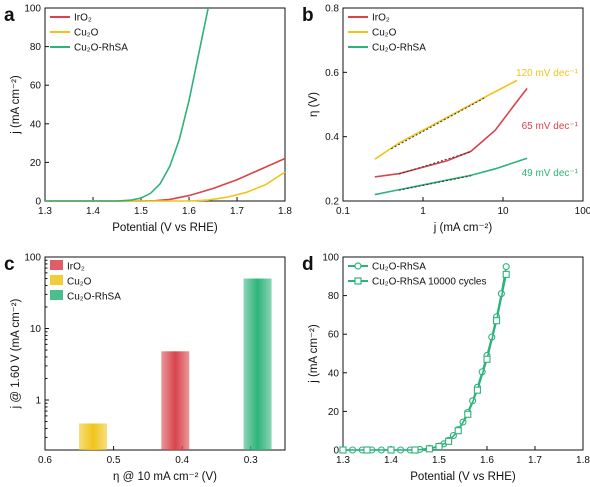 Image resolution: width=590 pixels, height=487 pixels. I want to click on x-tick-label: 0.1, so click(343, 211).